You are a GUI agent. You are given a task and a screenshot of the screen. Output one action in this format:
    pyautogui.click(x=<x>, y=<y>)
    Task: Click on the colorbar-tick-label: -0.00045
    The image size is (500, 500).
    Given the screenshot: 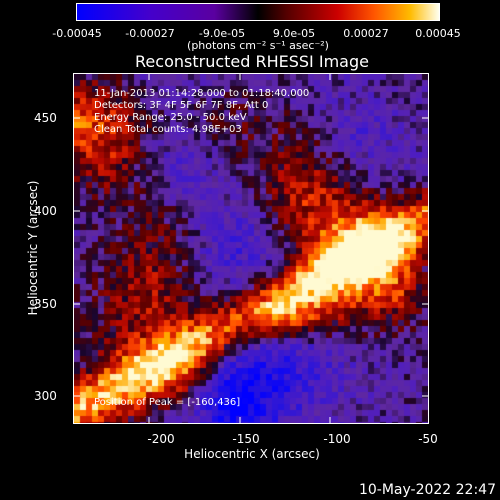 What is the action you would take?
    pyautogui.click(x=77, y=33)
    